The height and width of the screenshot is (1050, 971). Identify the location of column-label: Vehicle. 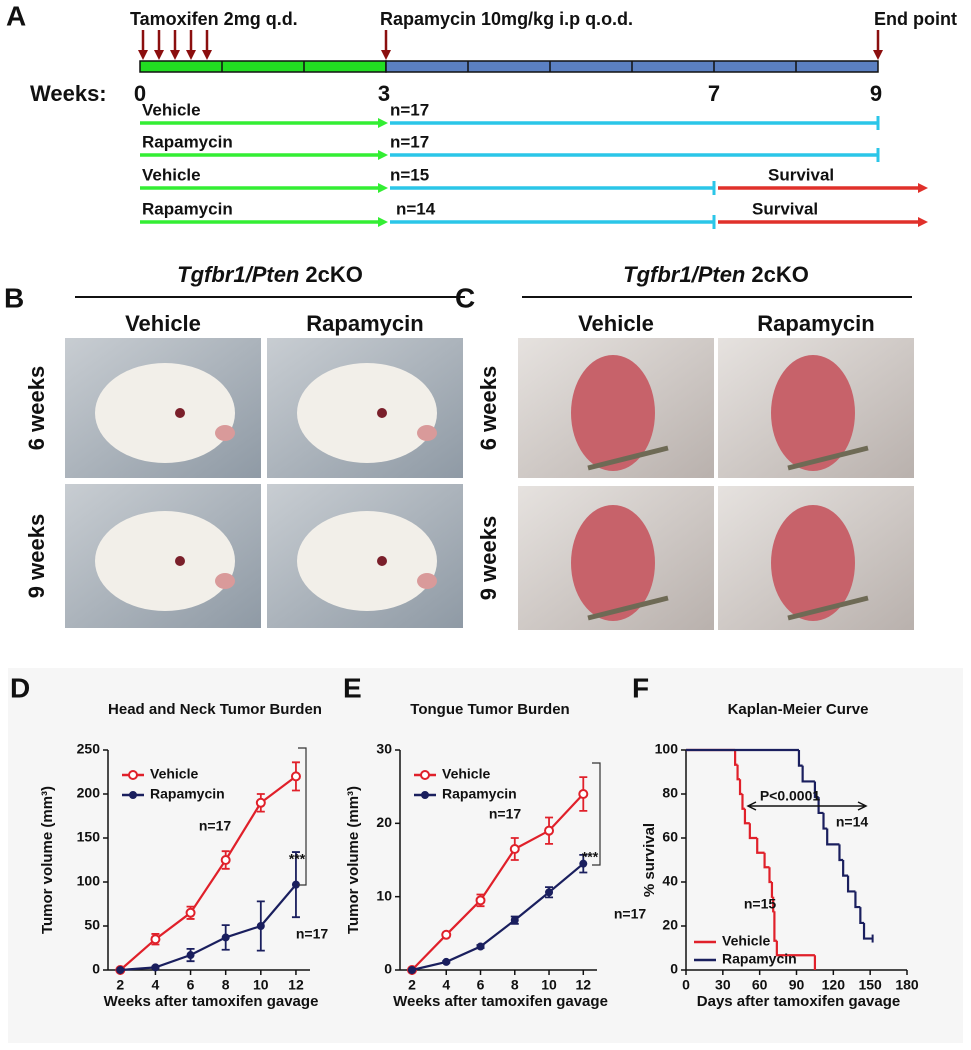
(163, 323).